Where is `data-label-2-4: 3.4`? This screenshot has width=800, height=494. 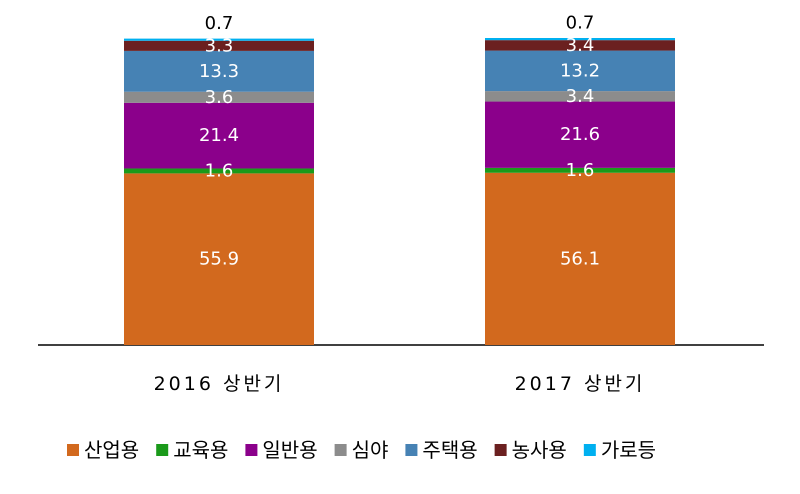 data-label-2-4: 3.4 is located at coordinates (580, 96).